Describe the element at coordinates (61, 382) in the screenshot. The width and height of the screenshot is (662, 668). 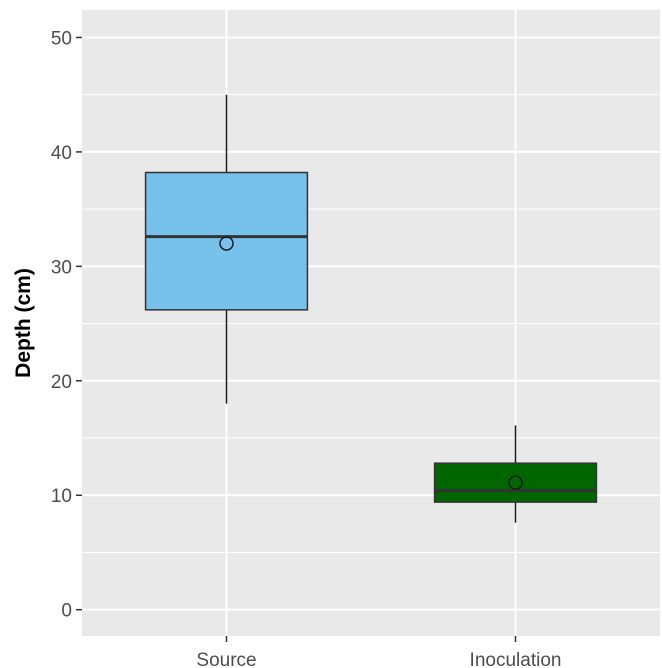
I see `y-tick-label: 20` at that location.